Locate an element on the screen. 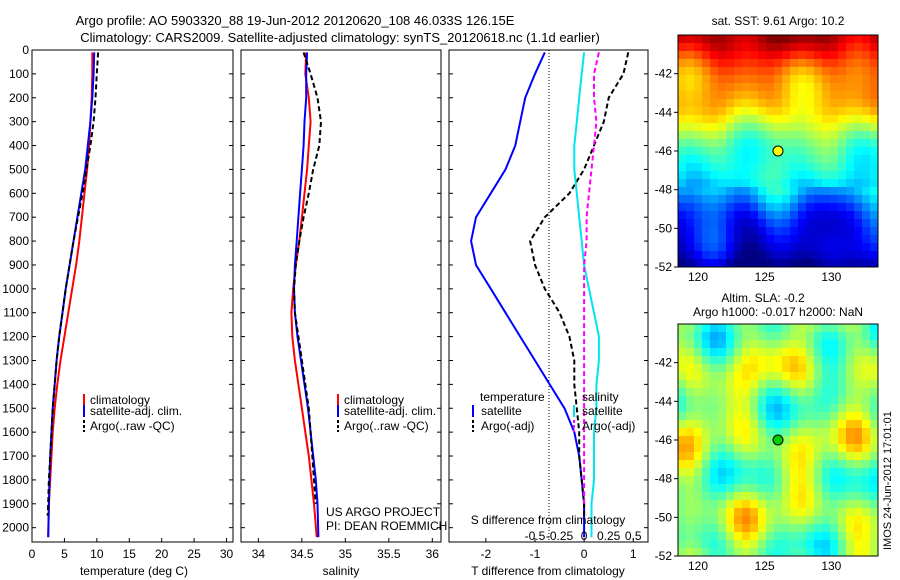 The width and height of the screenshot is (900, 580). y-tick-label: 1200 is located at coordinates (15, 337).